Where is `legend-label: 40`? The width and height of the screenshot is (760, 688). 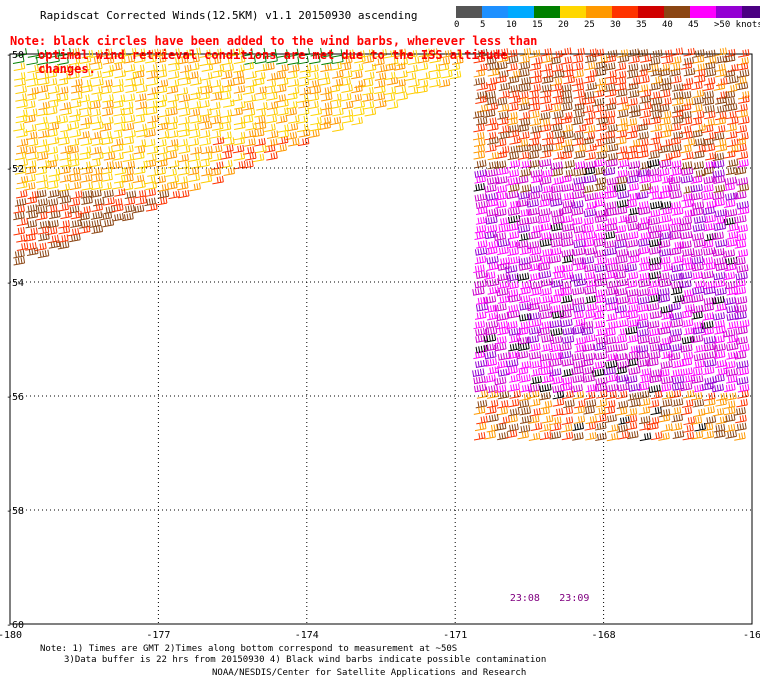 legend-label: 40 is located at coordinates (667, 25).